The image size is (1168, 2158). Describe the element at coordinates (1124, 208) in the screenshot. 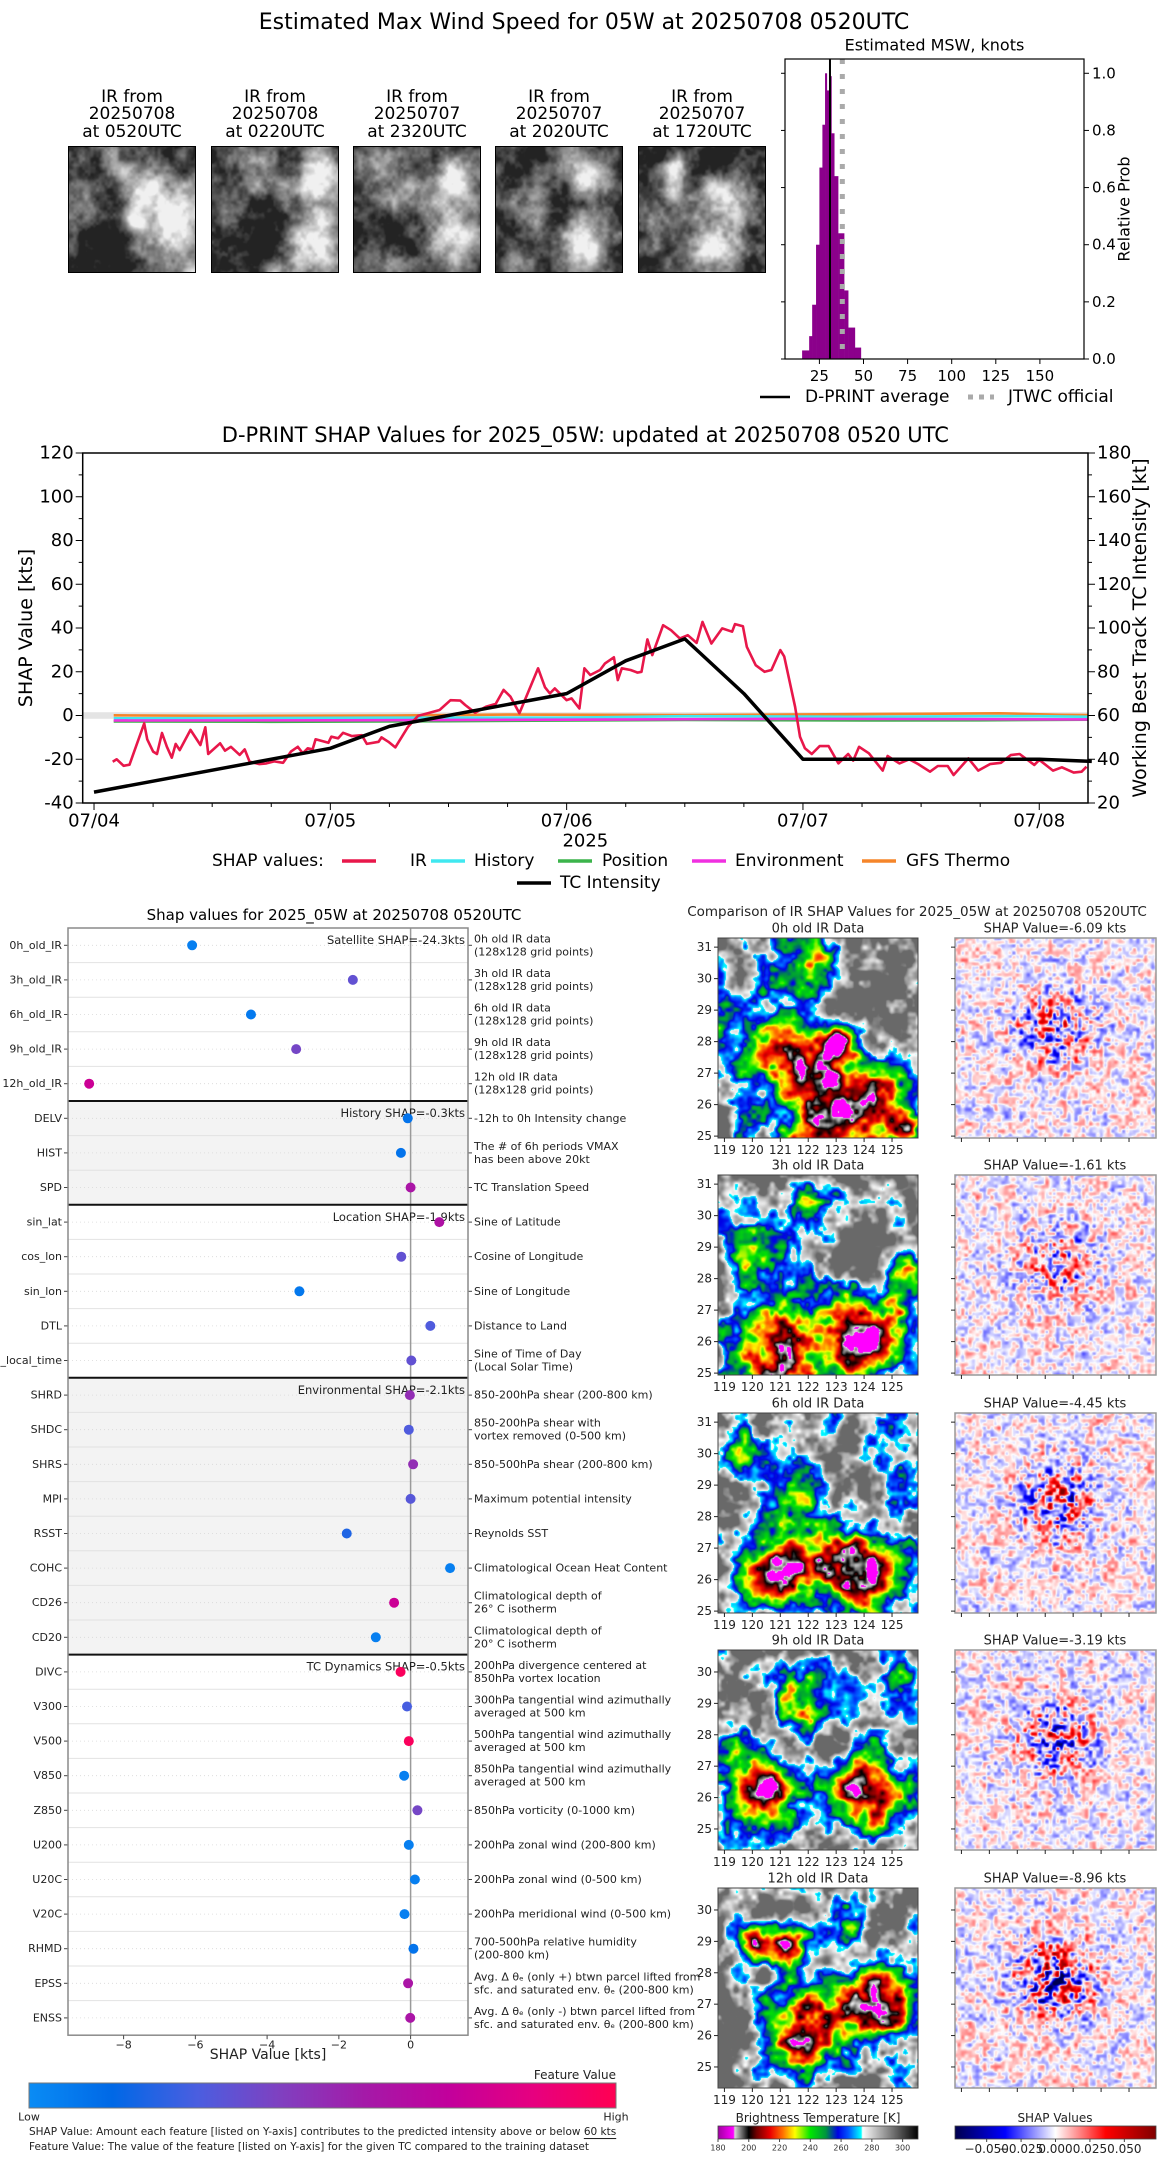

I see `y-axis-label: Relative Prob` at that location.